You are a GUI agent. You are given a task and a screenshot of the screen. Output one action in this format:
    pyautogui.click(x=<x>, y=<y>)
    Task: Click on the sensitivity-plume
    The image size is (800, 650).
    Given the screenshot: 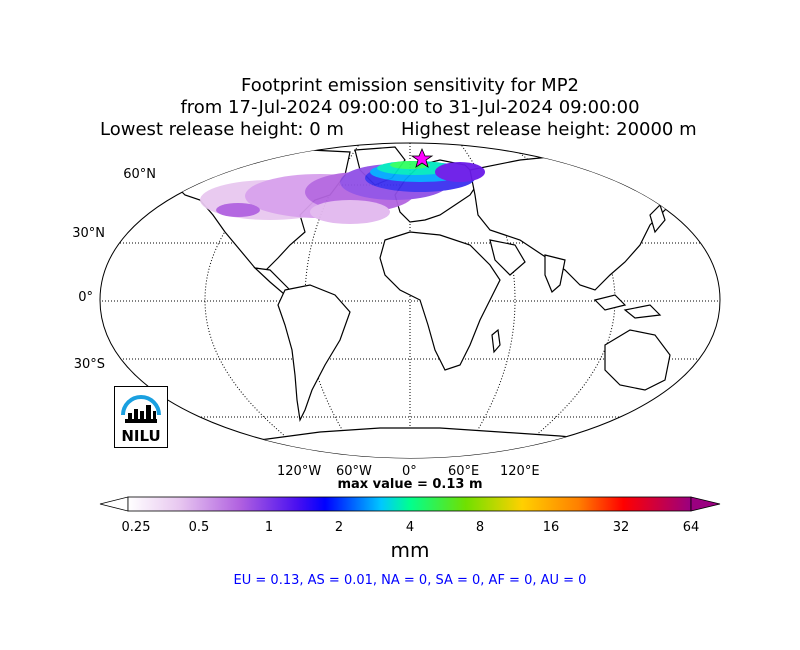 What is the action you would take?
    pyautogui.click(x=342, y=192)
    